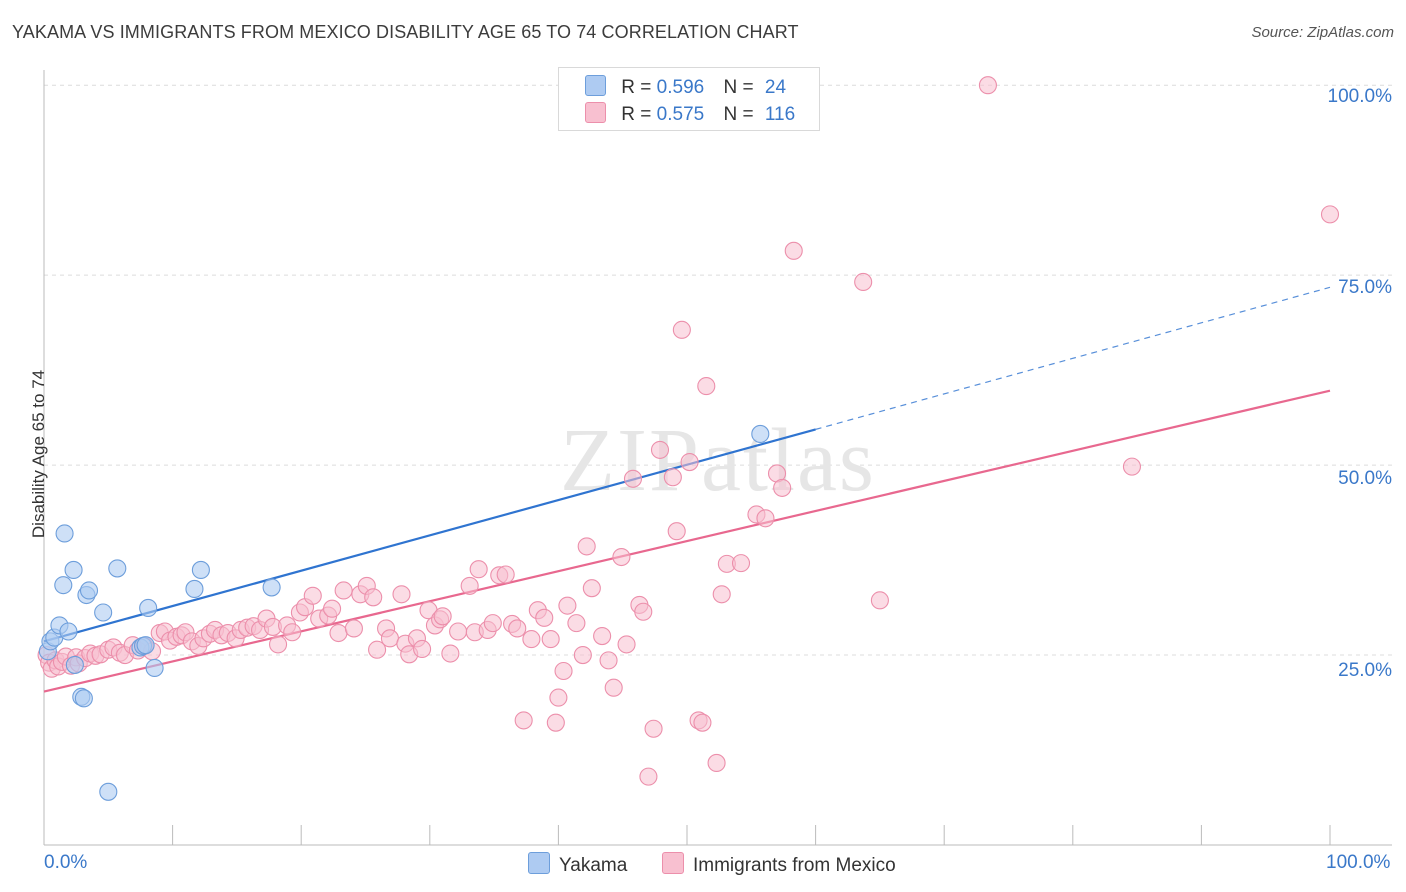 Image resolution: width=1406 pixels, height=892 pixels. I want to click on y-axis-label: Disability Age 65 to 74, so click(38, 454).